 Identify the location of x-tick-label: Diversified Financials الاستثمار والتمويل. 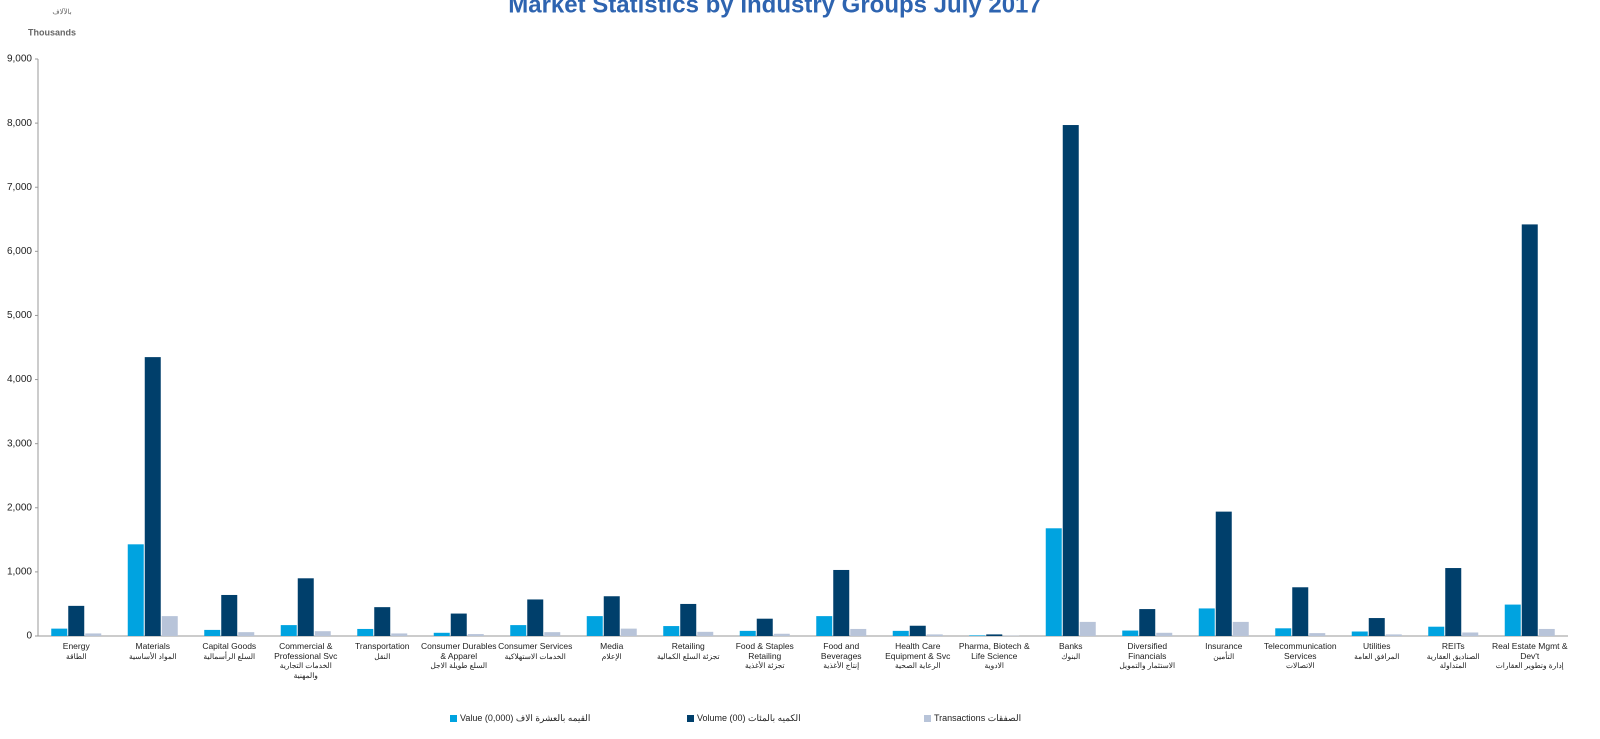
(1147, 656).